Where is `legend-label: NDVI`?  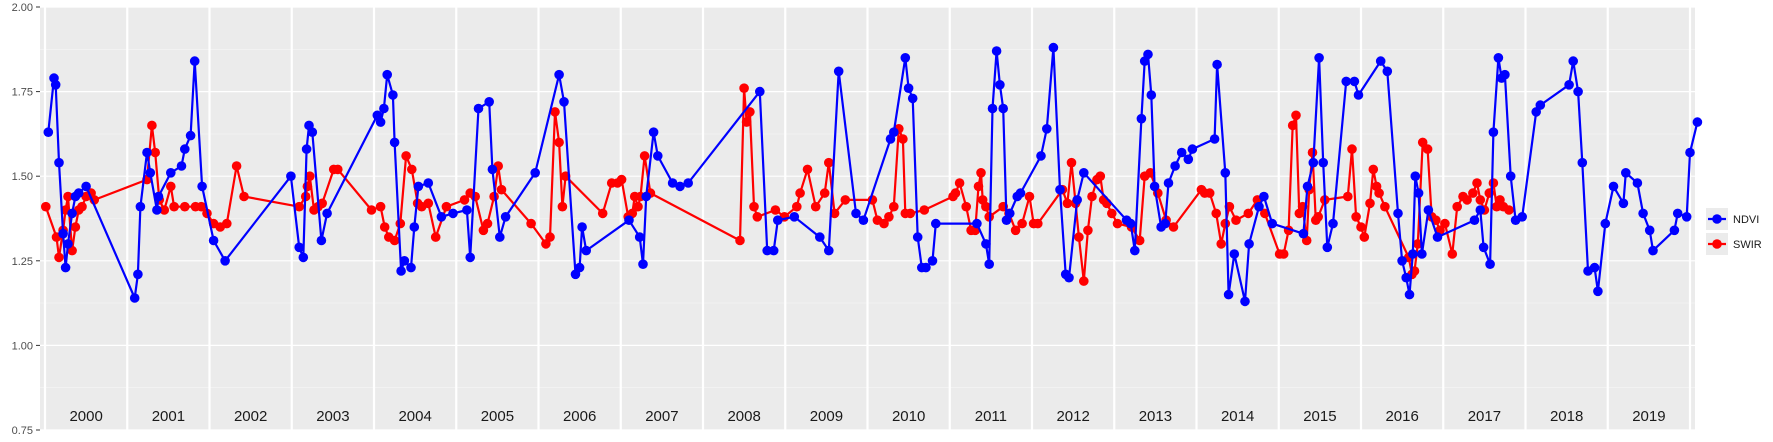
legend-label: NDVI is located at coordinates (1746, 220).